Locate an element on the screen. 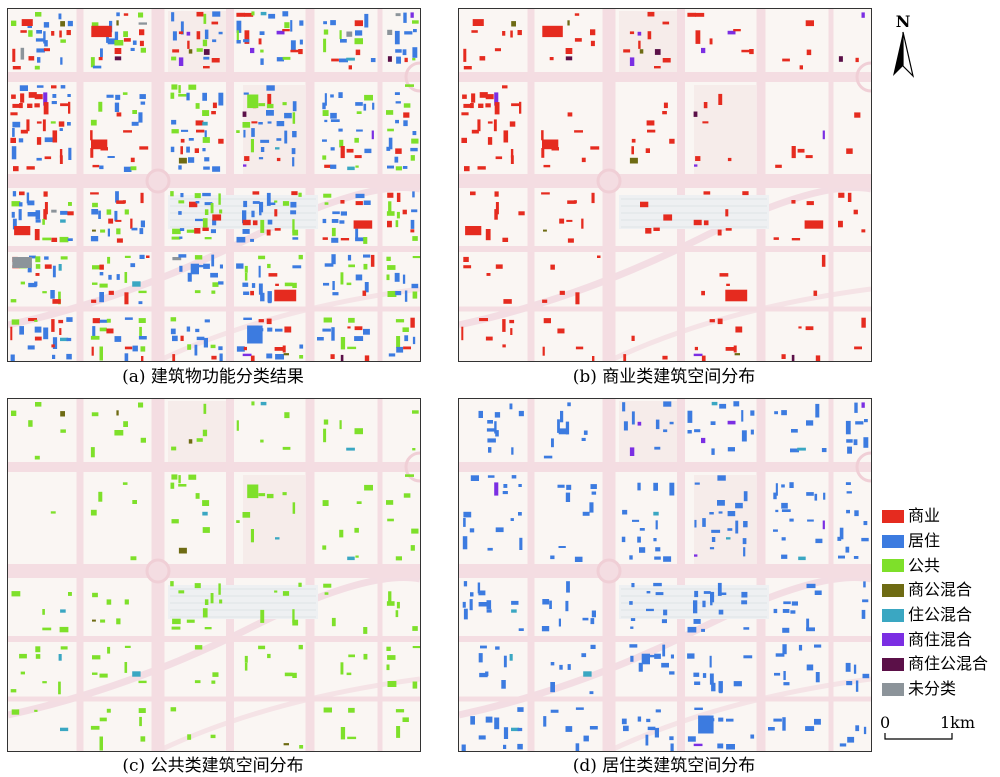  north-arrow: N is located at coordinates (903, 48).